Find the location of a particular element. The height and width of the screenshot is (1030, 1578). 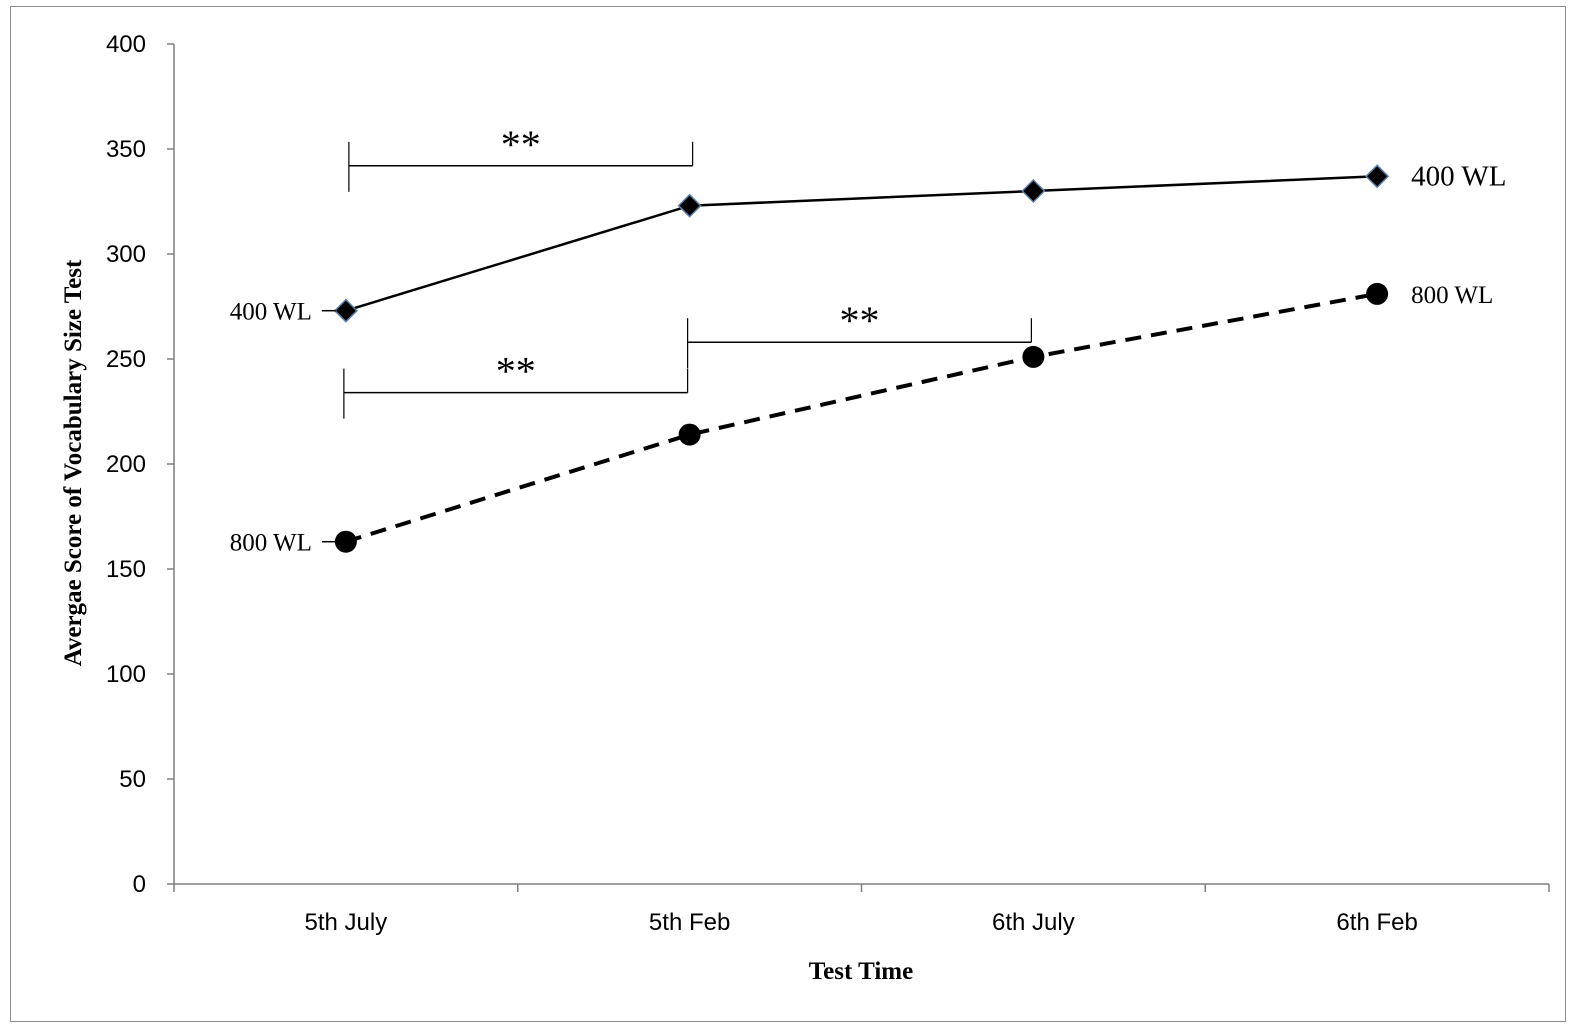

series-start-label: 800 WL is located at coordinates (271, 543).